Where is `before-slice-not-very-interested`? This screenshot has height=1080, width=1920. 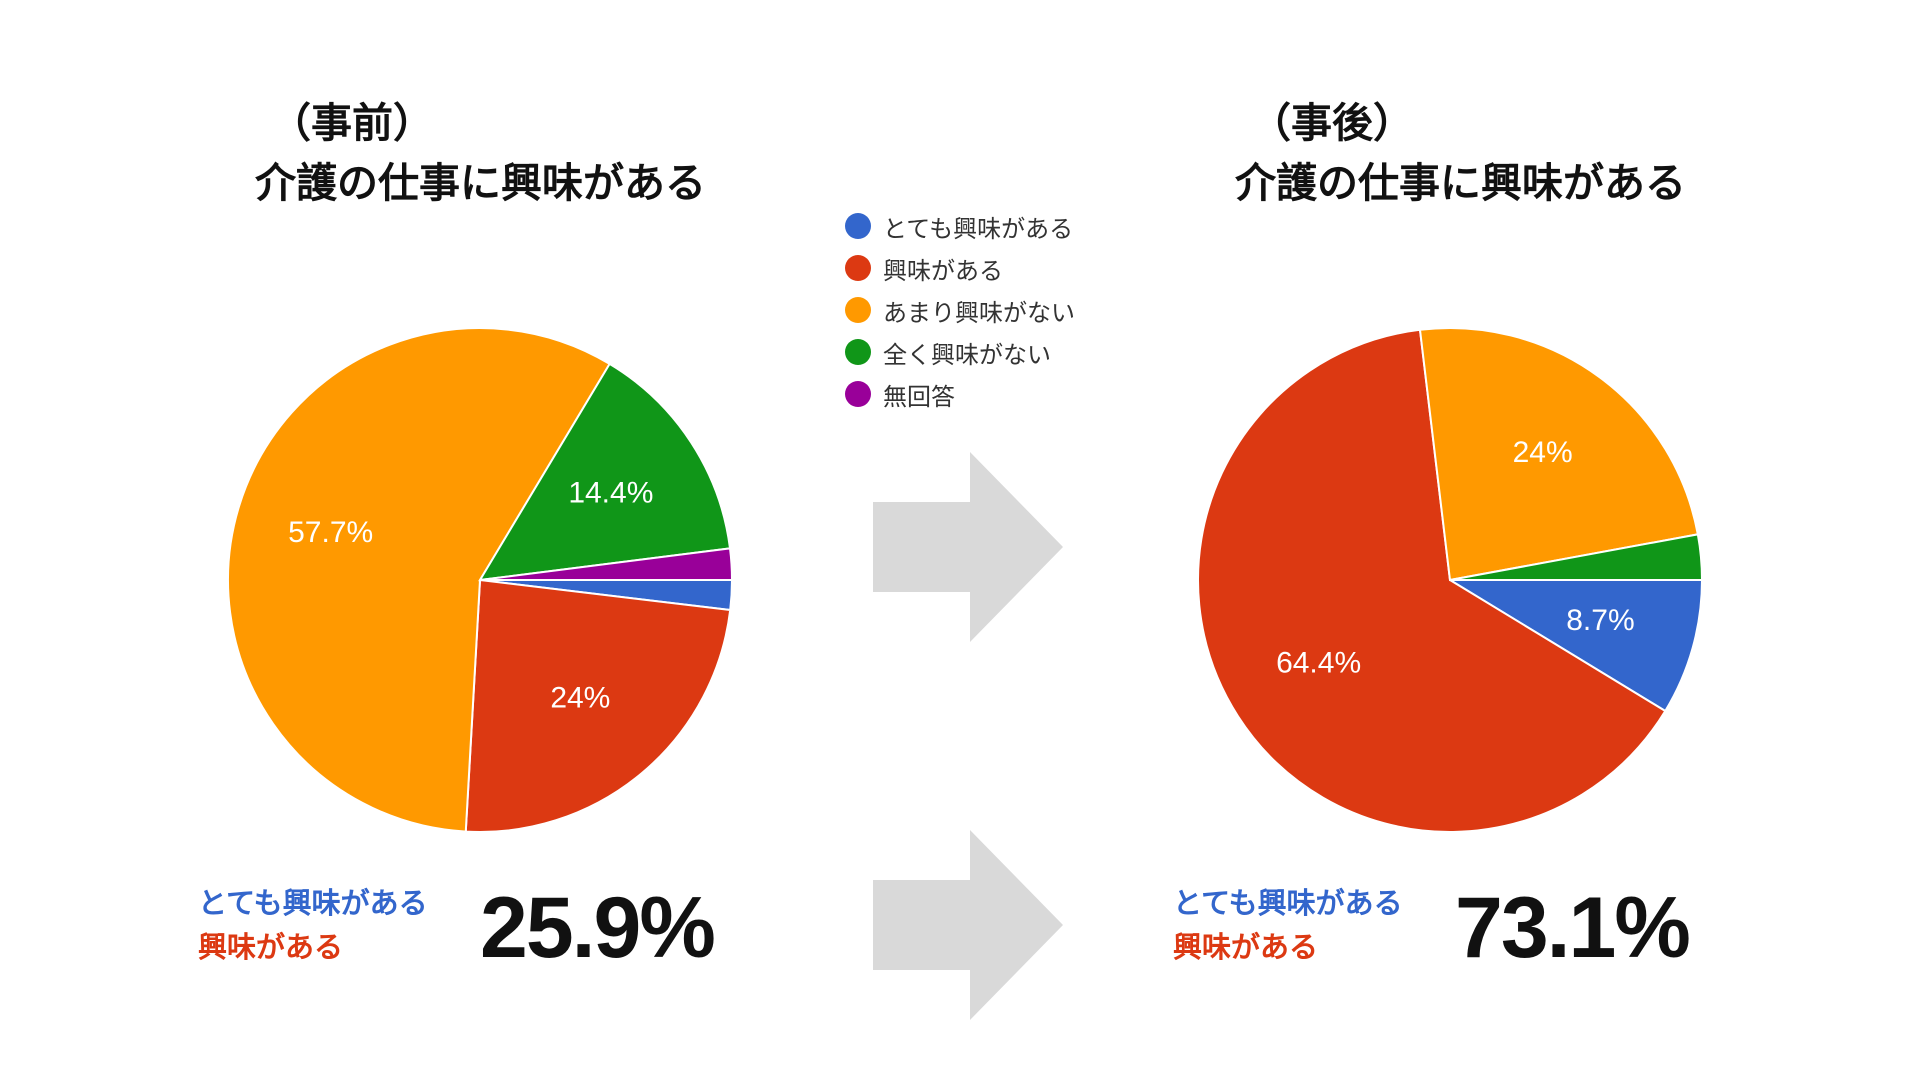 before-slice-not-very-interested is located at coordinates (419, 580).